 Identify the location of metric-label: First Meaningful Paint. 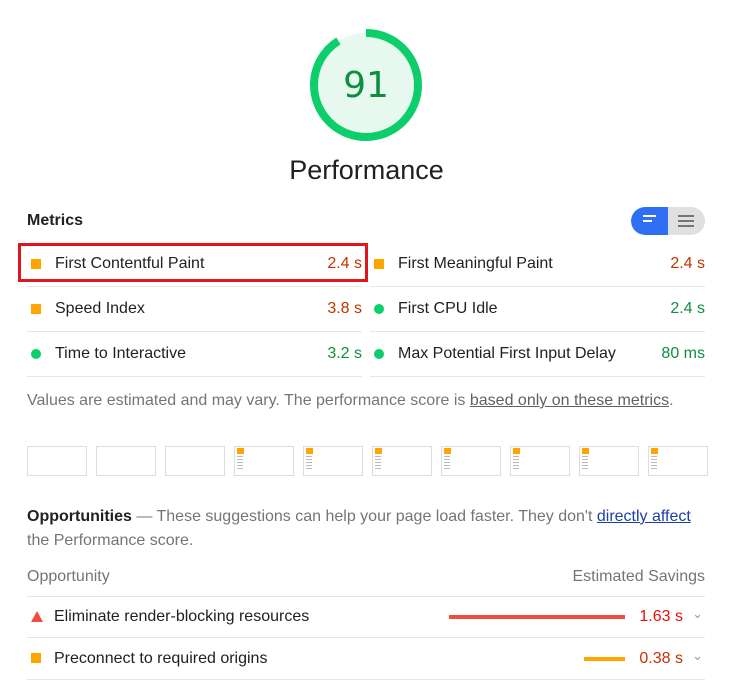
(475, 263).